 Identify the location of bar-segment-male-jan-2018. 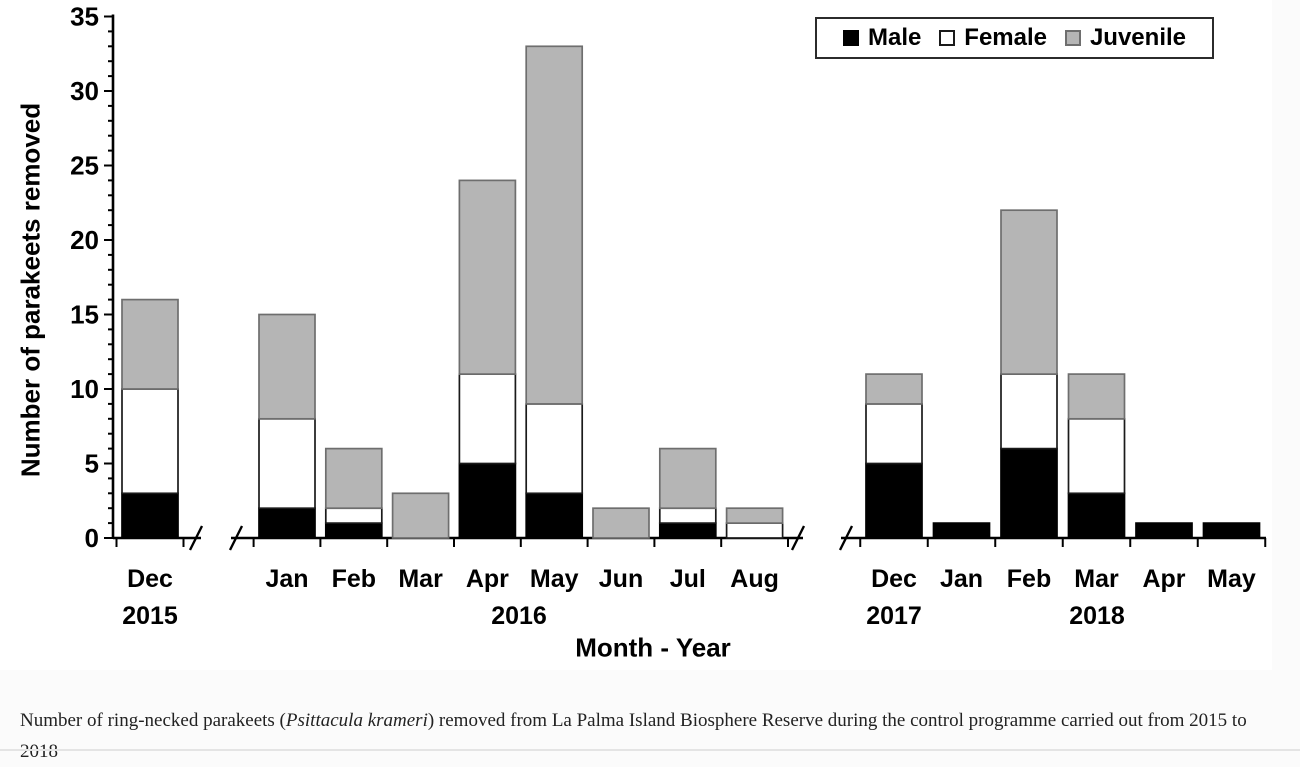
(961, 530).